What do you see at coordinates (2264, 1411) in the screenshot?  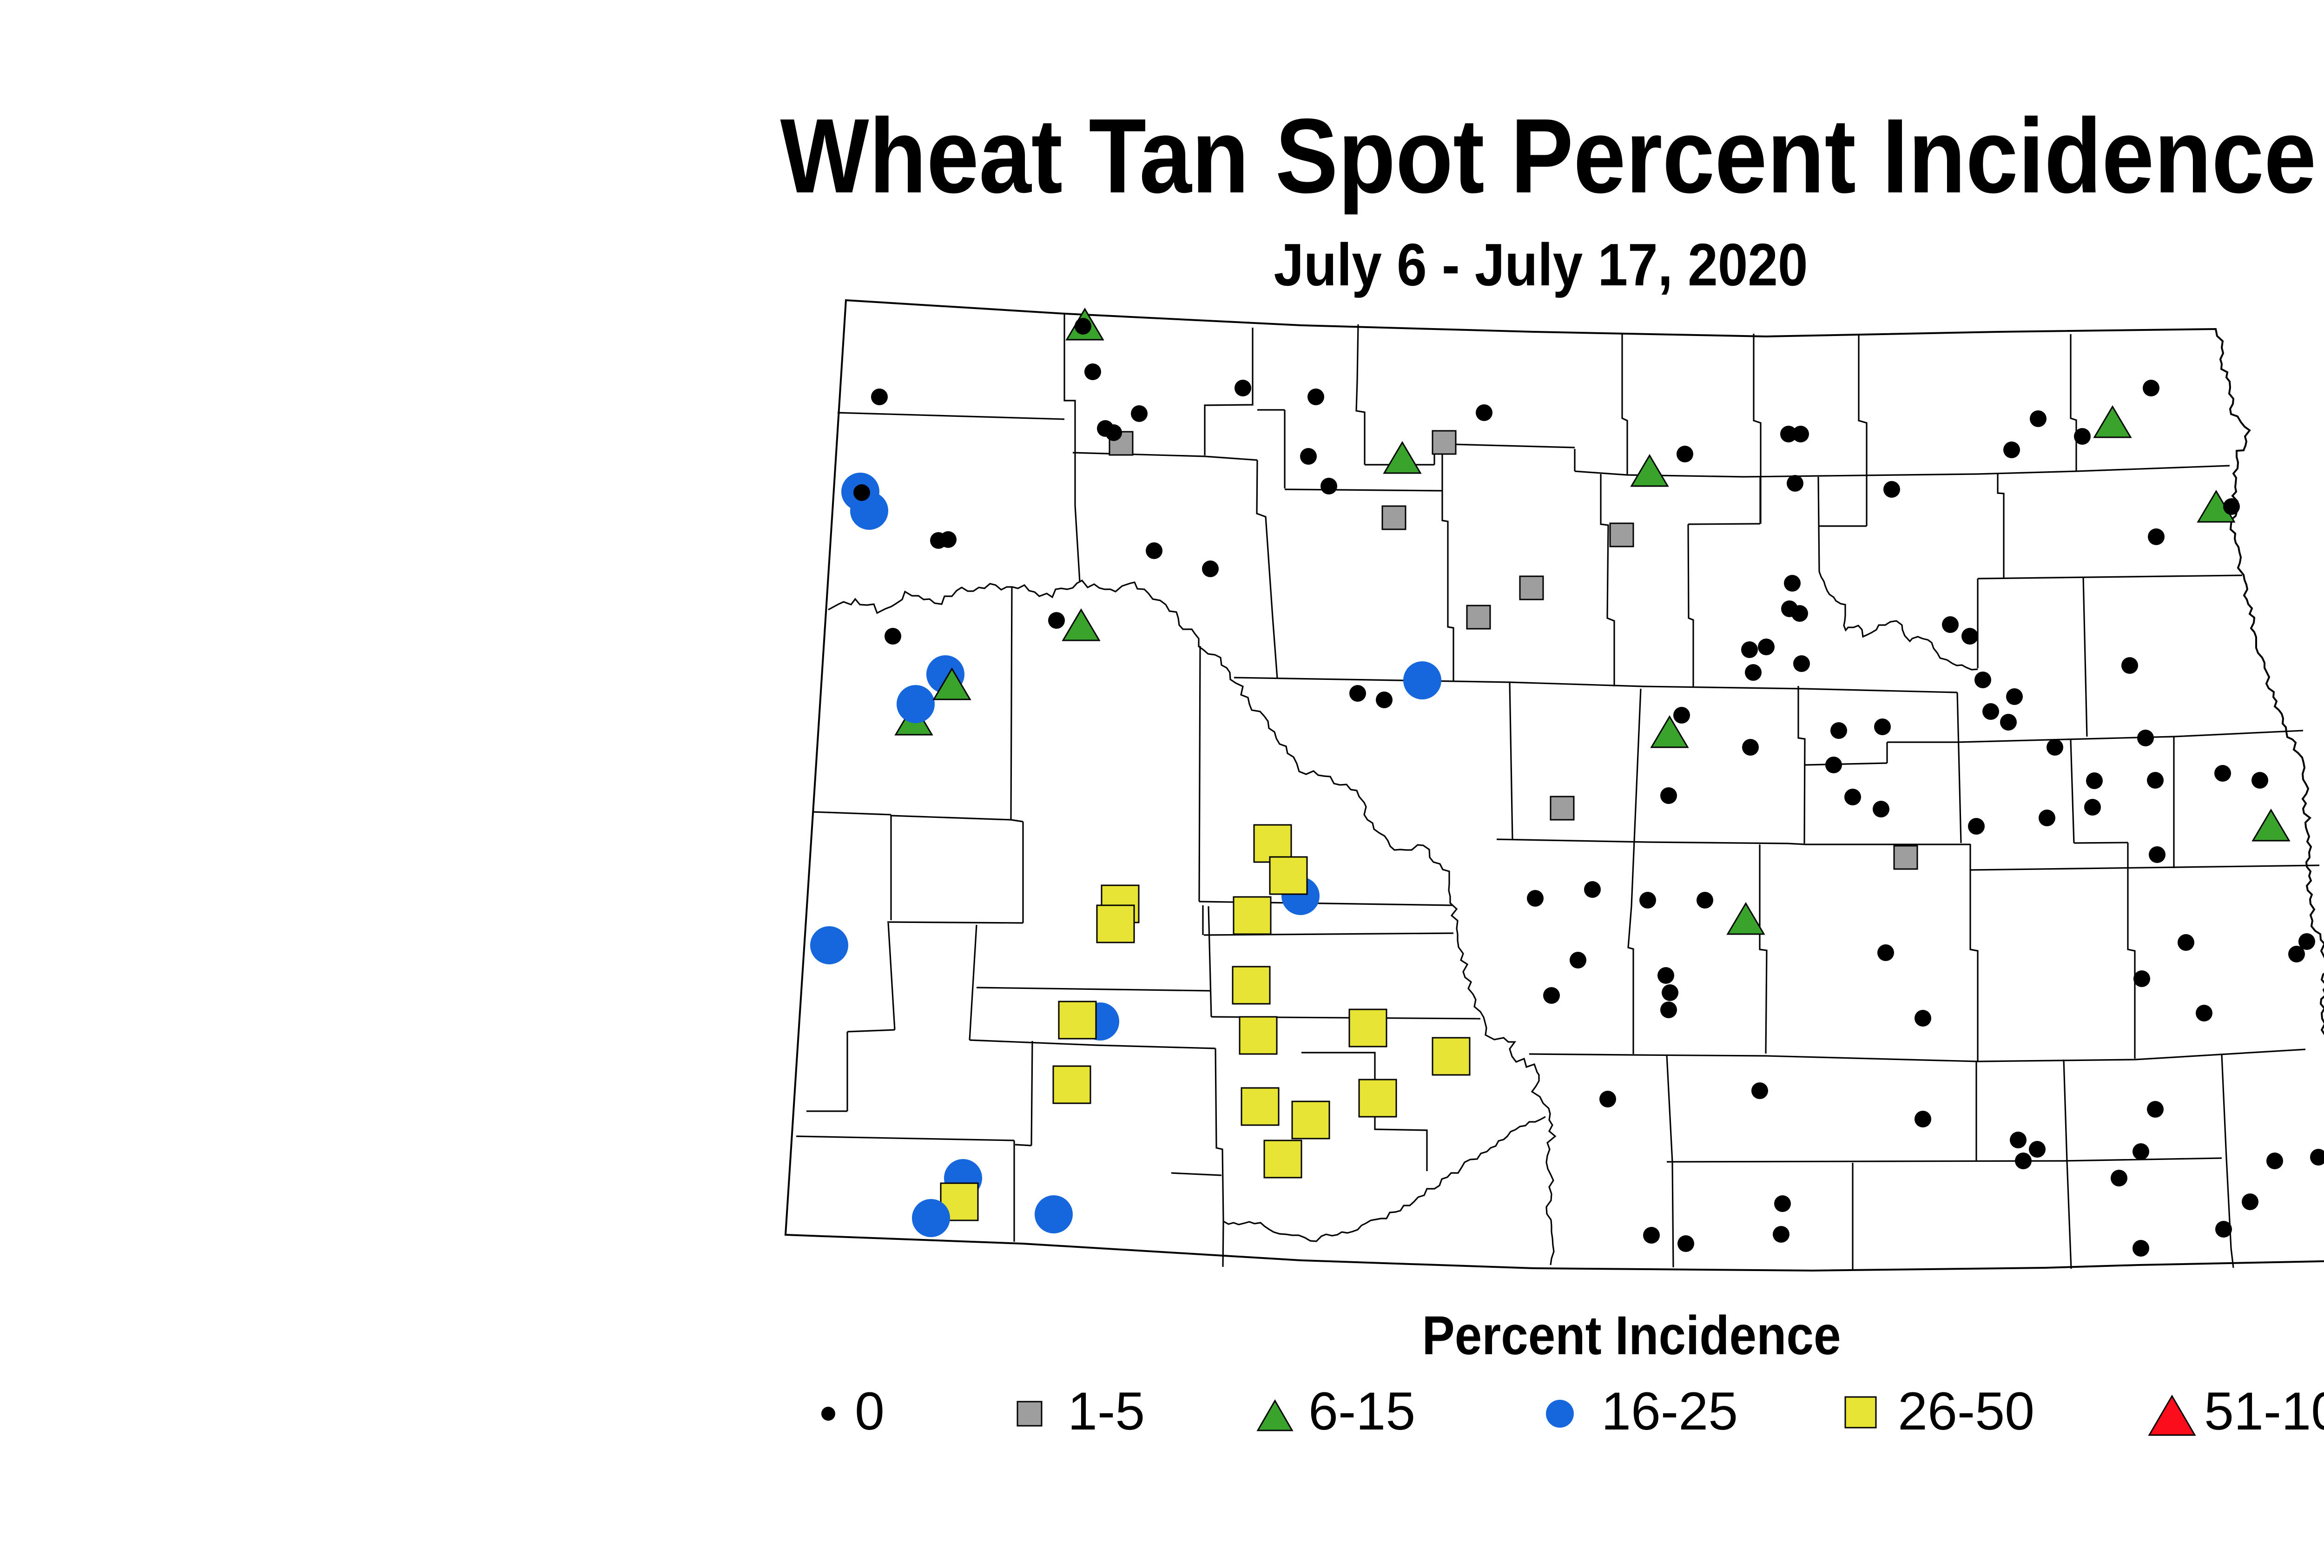 I see `svg-text: 51-100` at bounding box center [2264, 1411].